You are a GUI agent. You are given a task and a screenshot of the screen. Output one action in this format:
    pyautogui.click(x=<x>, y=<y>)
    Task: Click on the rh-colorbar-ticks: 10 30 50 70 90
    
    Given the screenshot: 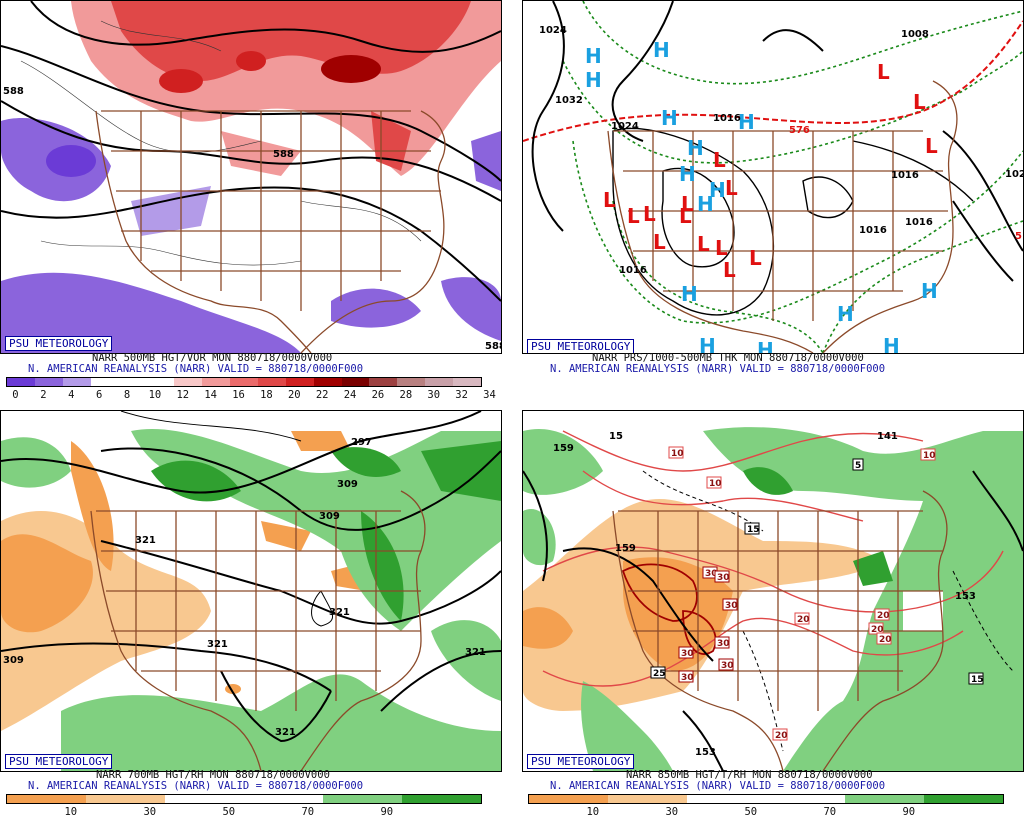 What is the action you would take?
    pyautogui.click(x=243, y=812)
    